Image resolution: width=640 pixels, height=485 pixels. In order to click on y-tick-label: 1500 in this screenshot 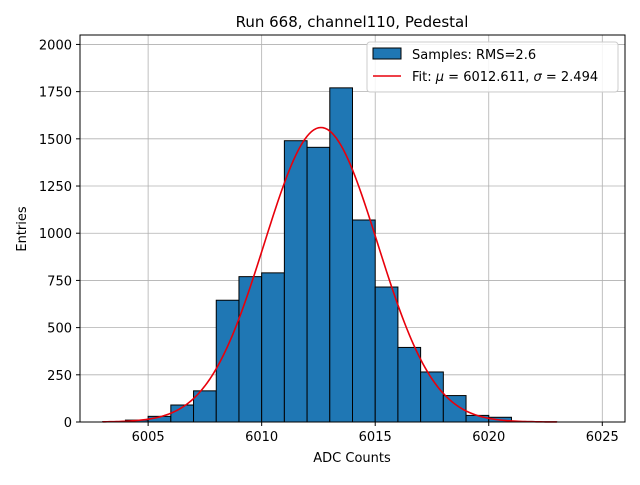, I will do `click(55, 140)`.